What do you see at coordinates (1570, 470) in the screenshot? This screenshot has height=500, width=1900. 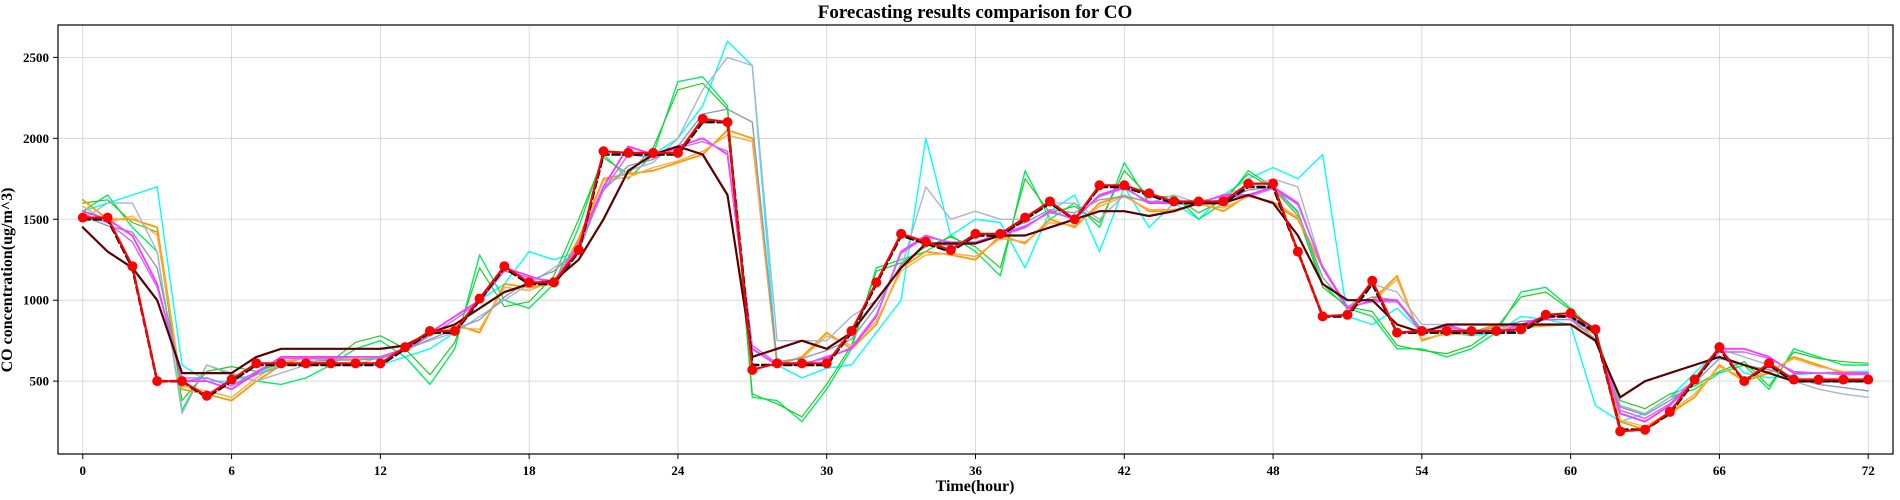 I see `x-tick-label: 60` at bounding box center [1570, 470].